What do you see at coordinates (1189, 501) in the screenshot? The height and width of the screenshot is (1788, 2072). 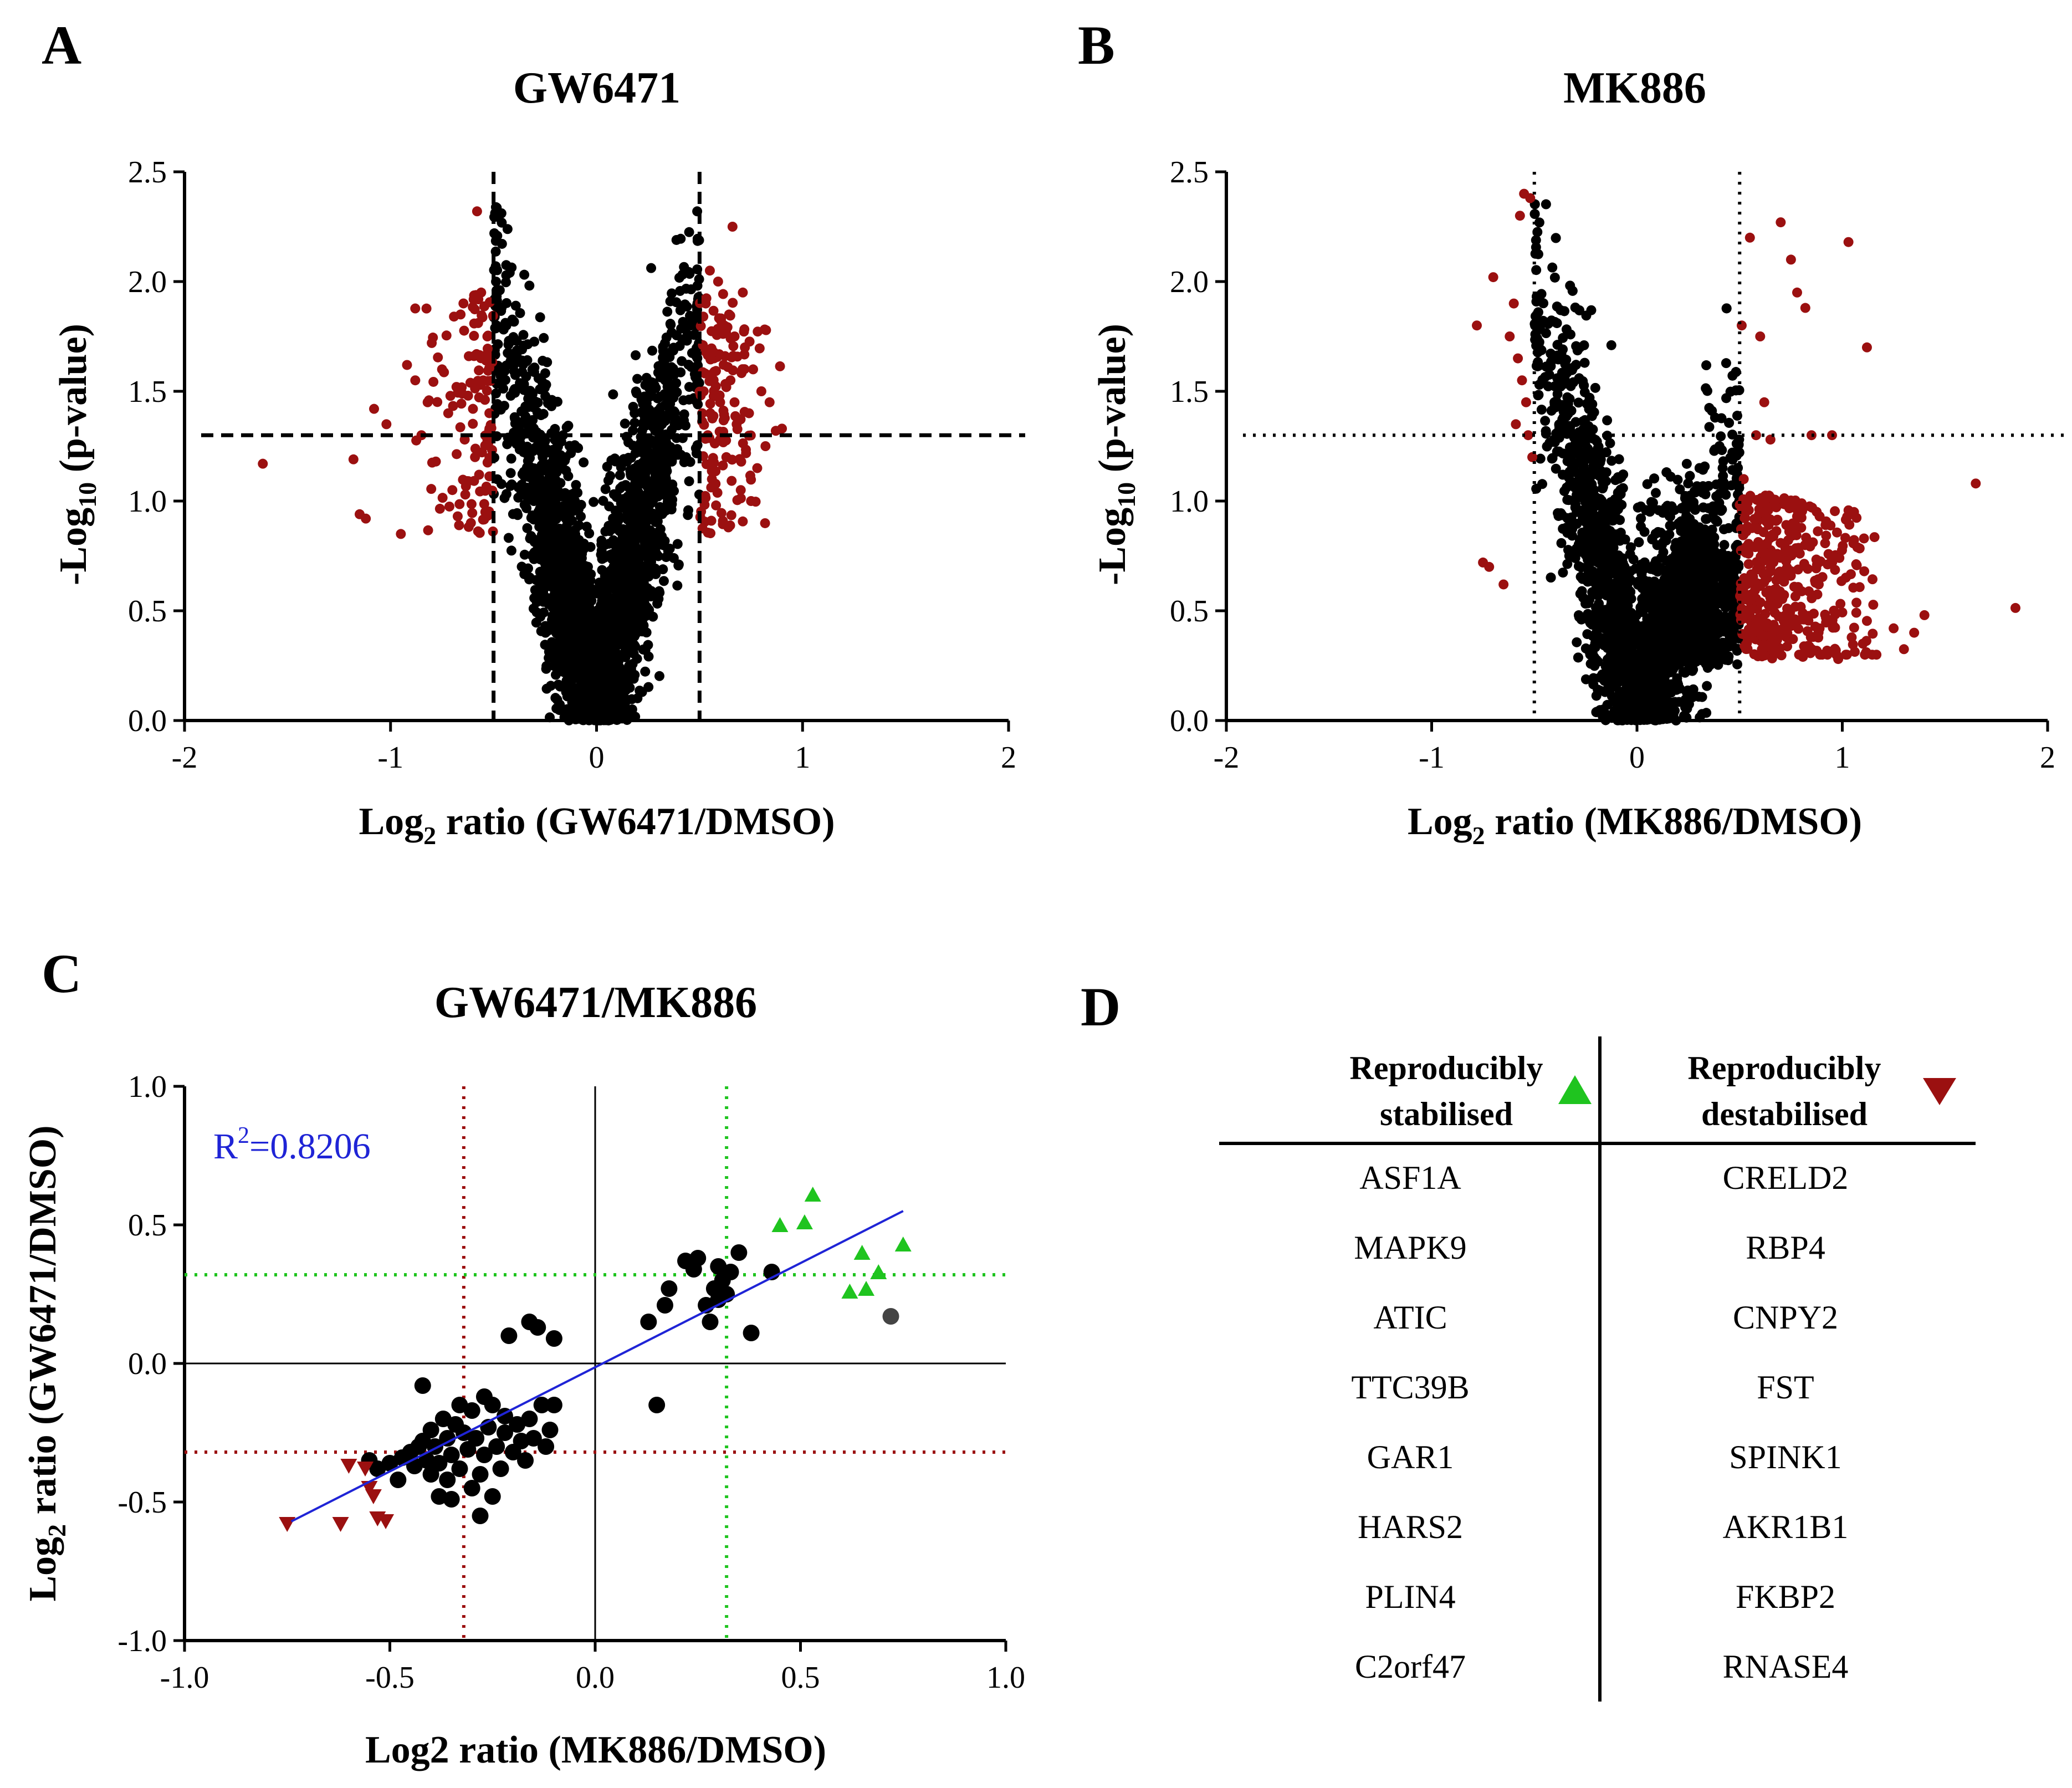 I see `b-y-tick-label: 1.0` at bounding box center [1189, 501].